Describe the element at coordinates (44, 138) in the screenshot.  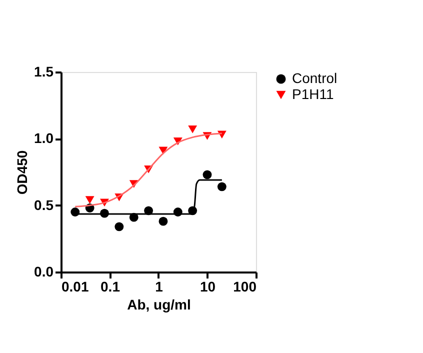
I see `y-tick-label: 1.0` at that location.